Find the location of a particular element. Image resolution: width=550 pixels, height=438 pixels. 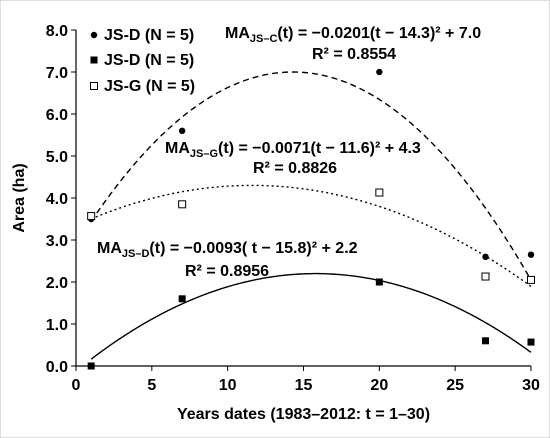

x-tick-label: 20 is located at coordinates (379, 385).